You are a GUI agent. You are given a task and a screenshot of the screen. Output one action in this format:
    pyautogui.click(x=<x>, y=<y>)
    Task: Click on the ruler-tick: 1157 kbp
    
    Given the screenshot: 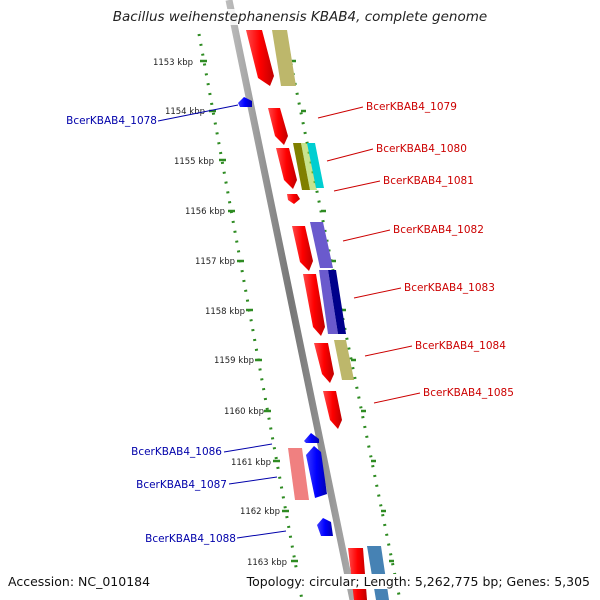 What is the action you would take?
    pyautogui.click(x=219, y=262)
    